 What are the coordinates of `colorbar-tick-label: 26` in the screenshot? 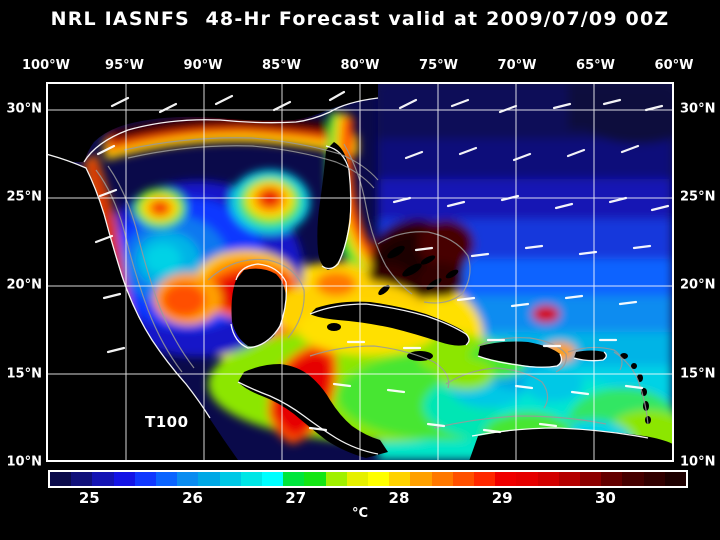 It's located at (192, 498).